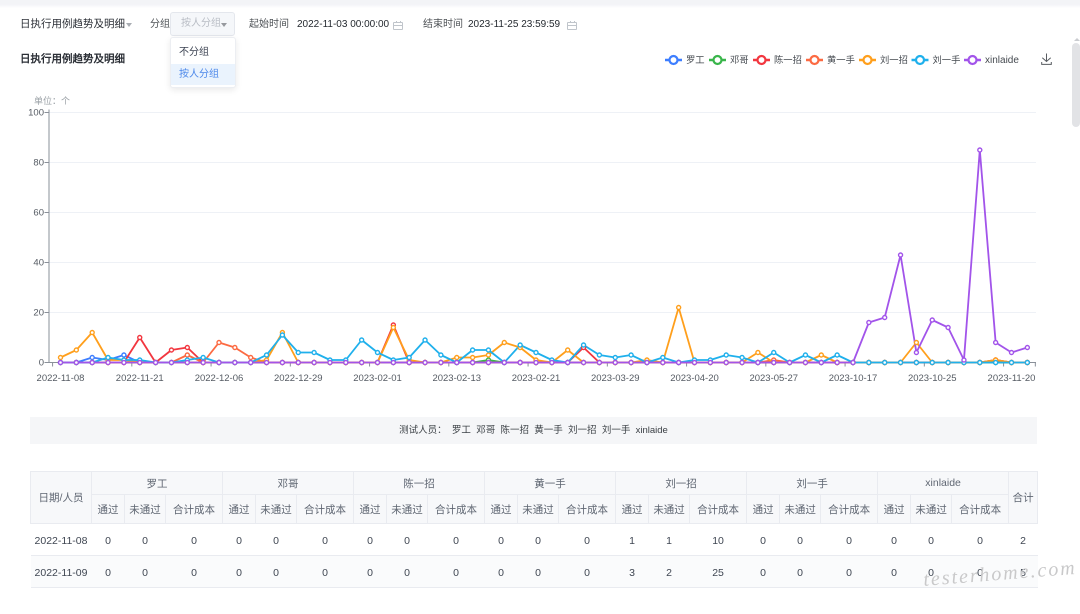 Image resolution: width=1080 pixels, height=614 pixels. What do you see at coordinates (739, 60) in the screenshot?
I see `svg-text: 邓哥` at bounding box center [739, 60].